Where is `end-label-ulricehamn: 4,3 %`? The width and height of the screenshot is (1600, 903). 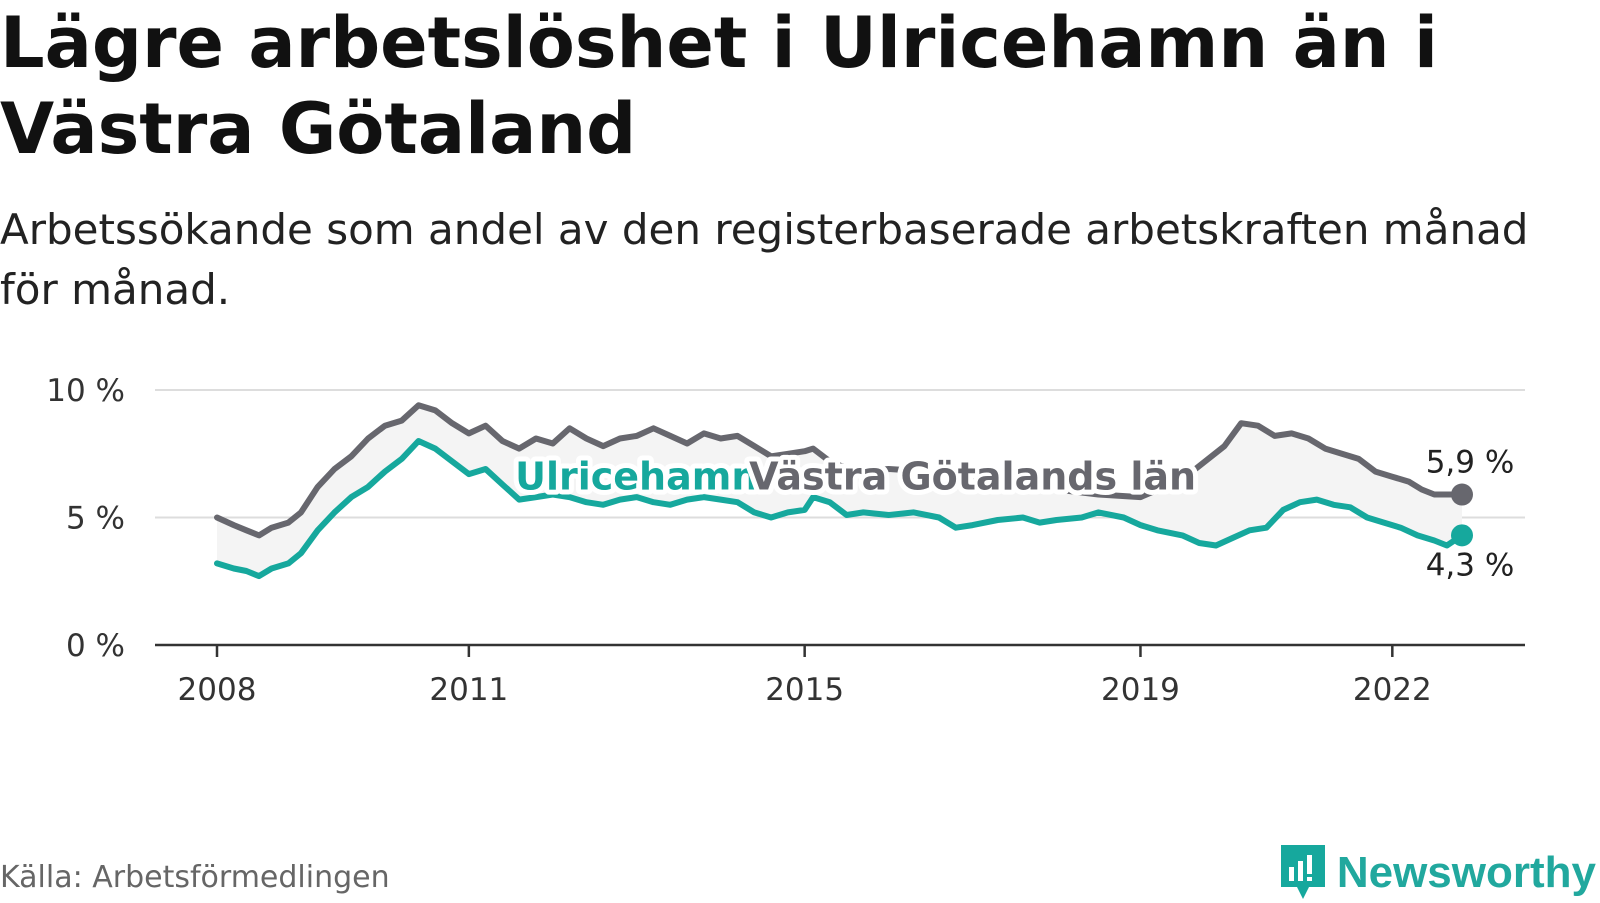 end-label-ulricehamn: 4,3 % is located at coordinates (1470, 565).